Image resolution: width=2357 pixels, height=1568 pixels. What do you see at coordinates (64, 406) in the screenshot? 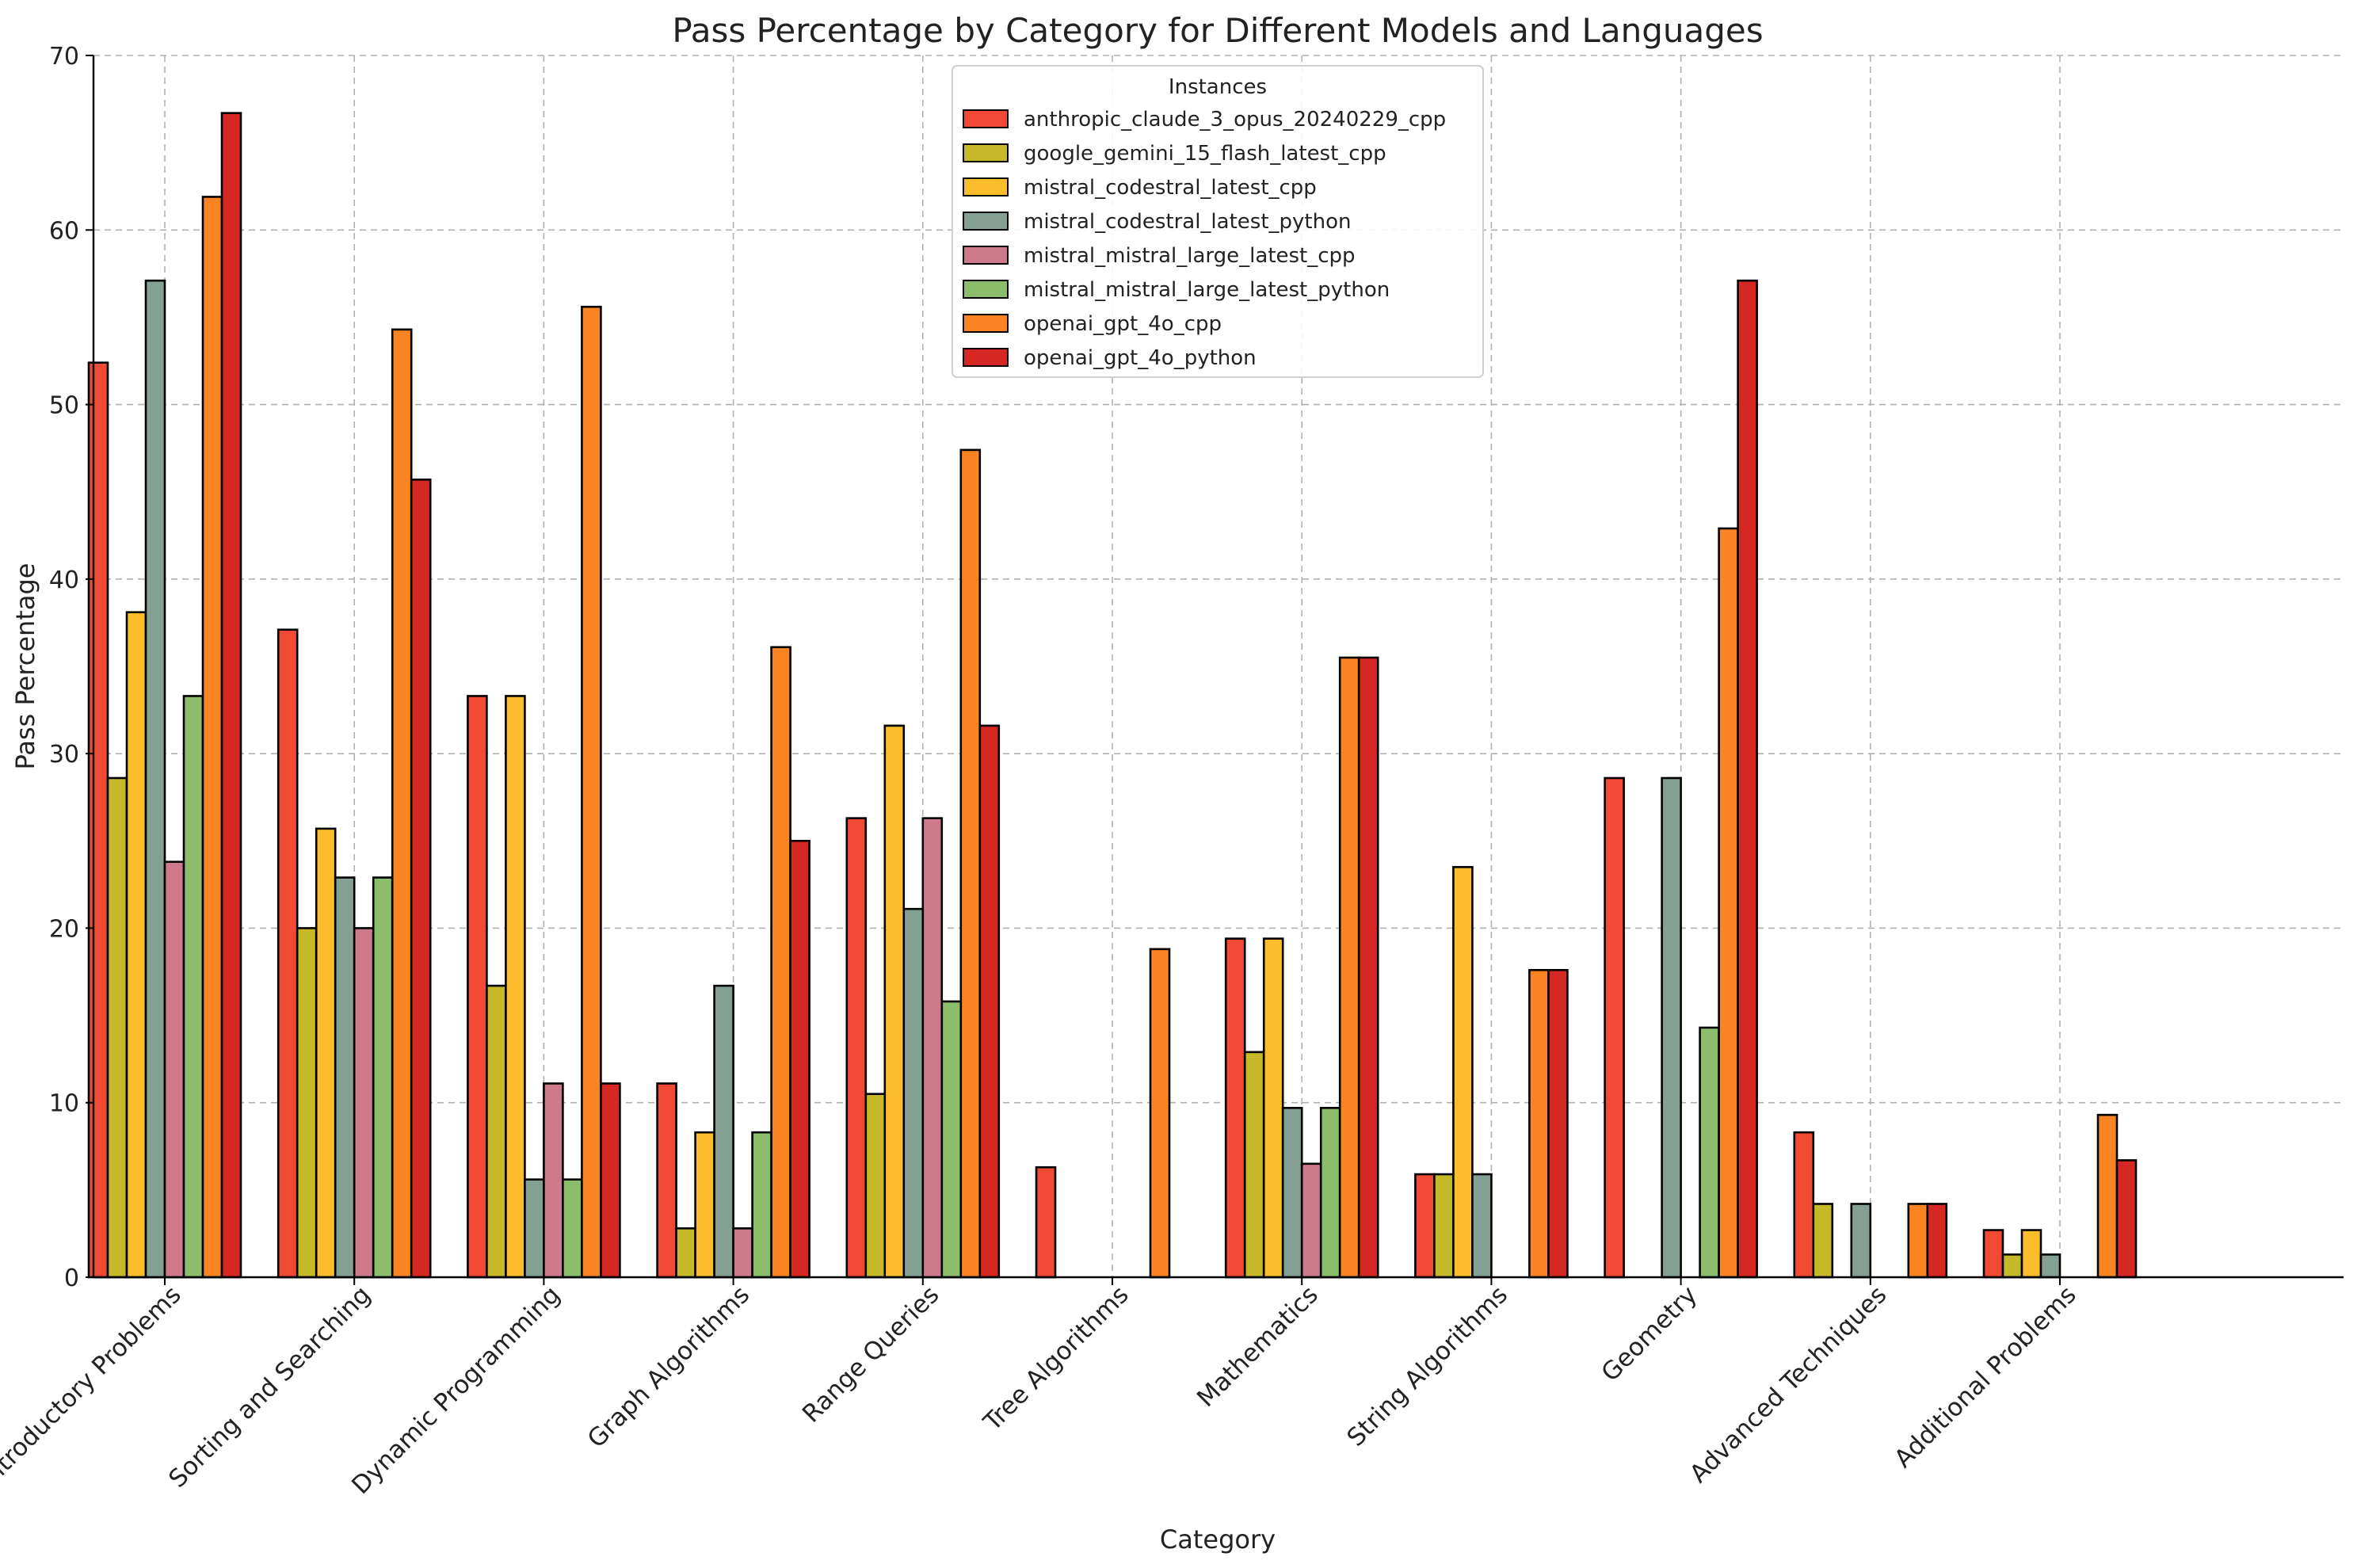
I see `y-tick-label: 50` at bounding box center [64, 406].